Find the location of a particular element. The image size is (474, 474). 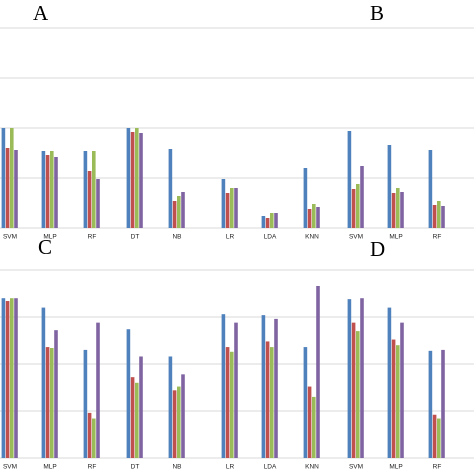

x-tick-label: NB is located at coordinates (176, 237).